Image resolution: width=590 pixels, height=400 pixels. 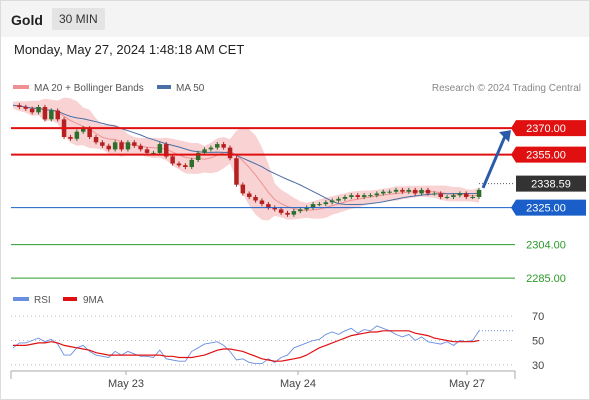 I want to click on legend-rsi-label: RSI, so click(x=42, y=300).